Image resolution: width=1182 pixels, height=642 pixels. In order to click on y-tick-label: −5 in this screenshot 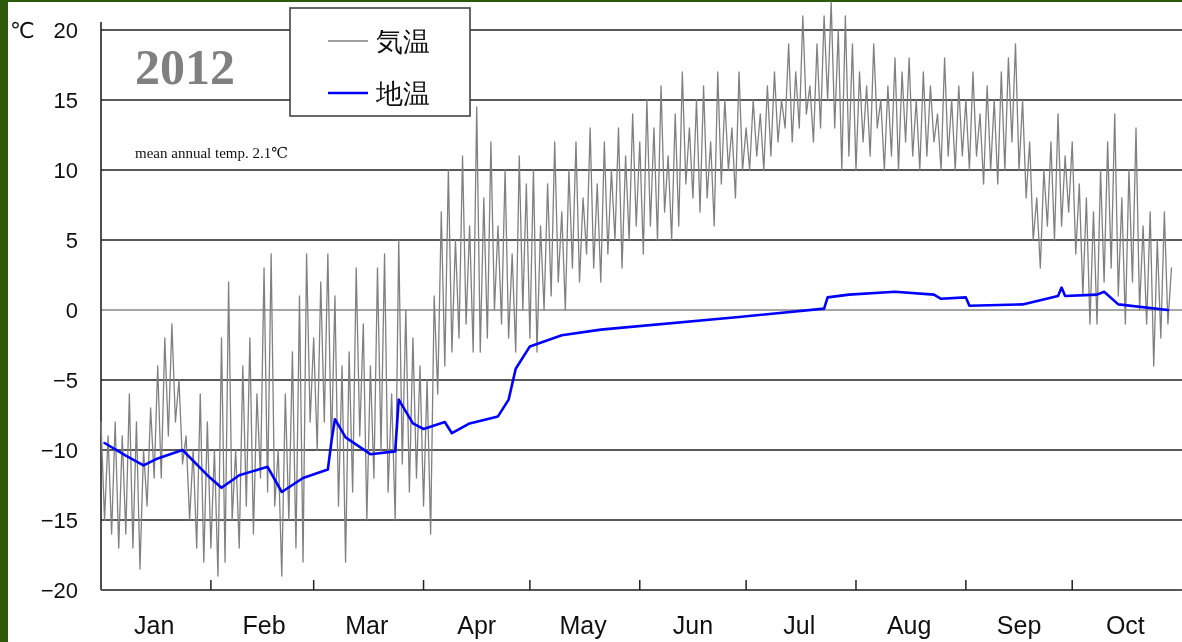, I will do `click(65, 380)`.